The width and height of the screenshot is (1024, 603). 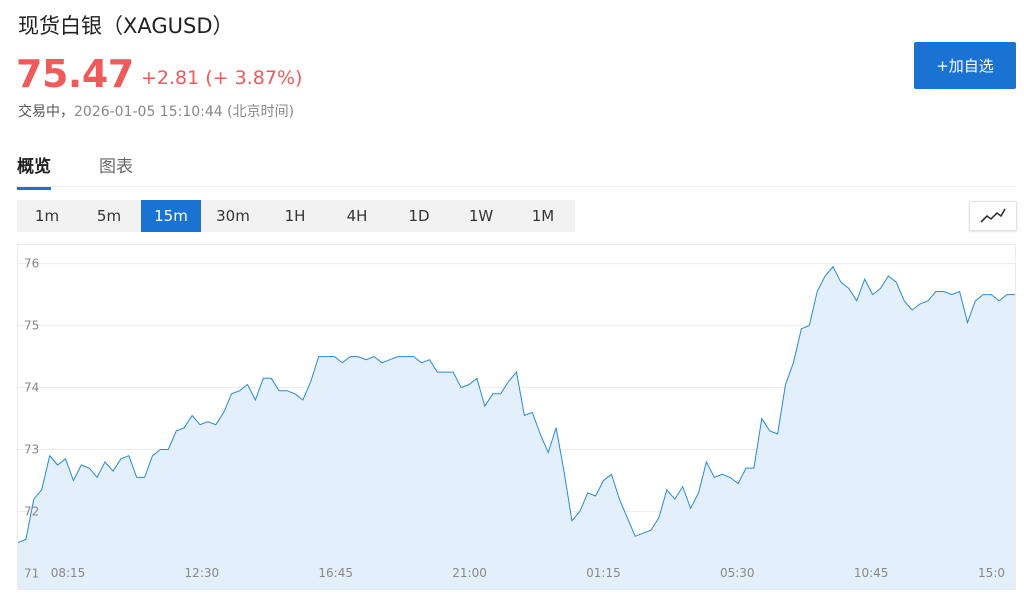 I want to click on interval-30m: 30m, so click(x=233, y=216).